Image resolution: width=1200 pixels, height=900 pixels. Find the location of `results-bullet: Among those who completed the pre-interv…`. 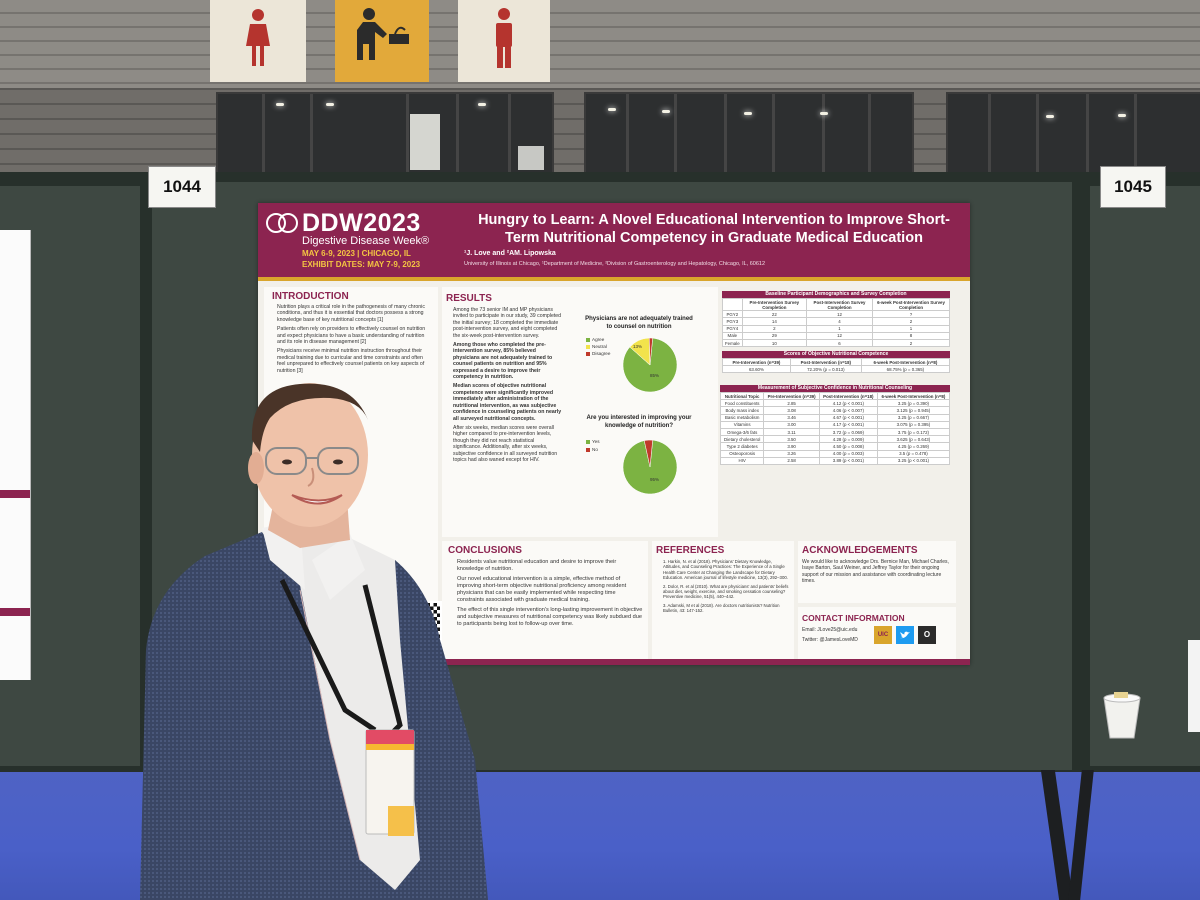

results-bullet: Among those who completed the pre-interv… is located at coordinates (503, 361).